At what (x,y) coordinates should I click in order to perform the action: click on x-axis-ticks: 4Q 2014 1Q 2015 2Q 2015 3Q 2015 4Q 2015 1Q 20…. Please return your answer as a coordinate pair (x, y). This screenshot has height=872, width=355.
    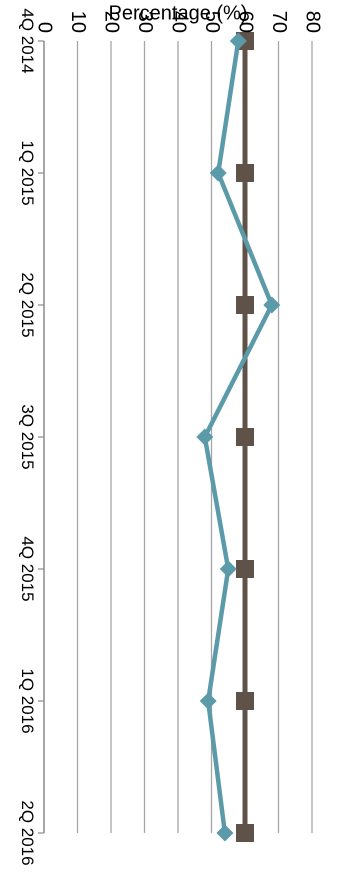
    Looking at the image, I should click on (31, 437).